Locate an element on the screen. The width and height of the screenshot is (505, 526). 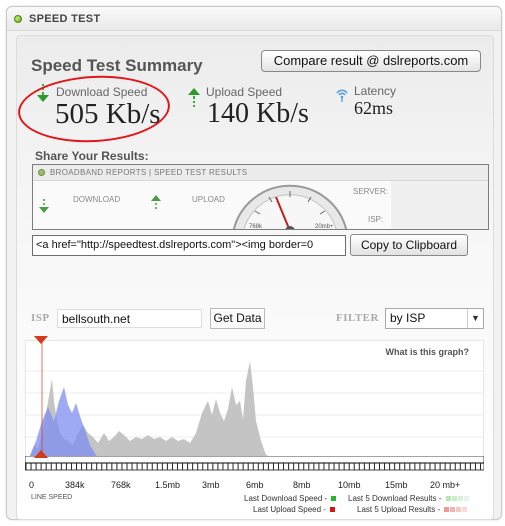
upload-arrow-icon is located at coordinates (194, 97).